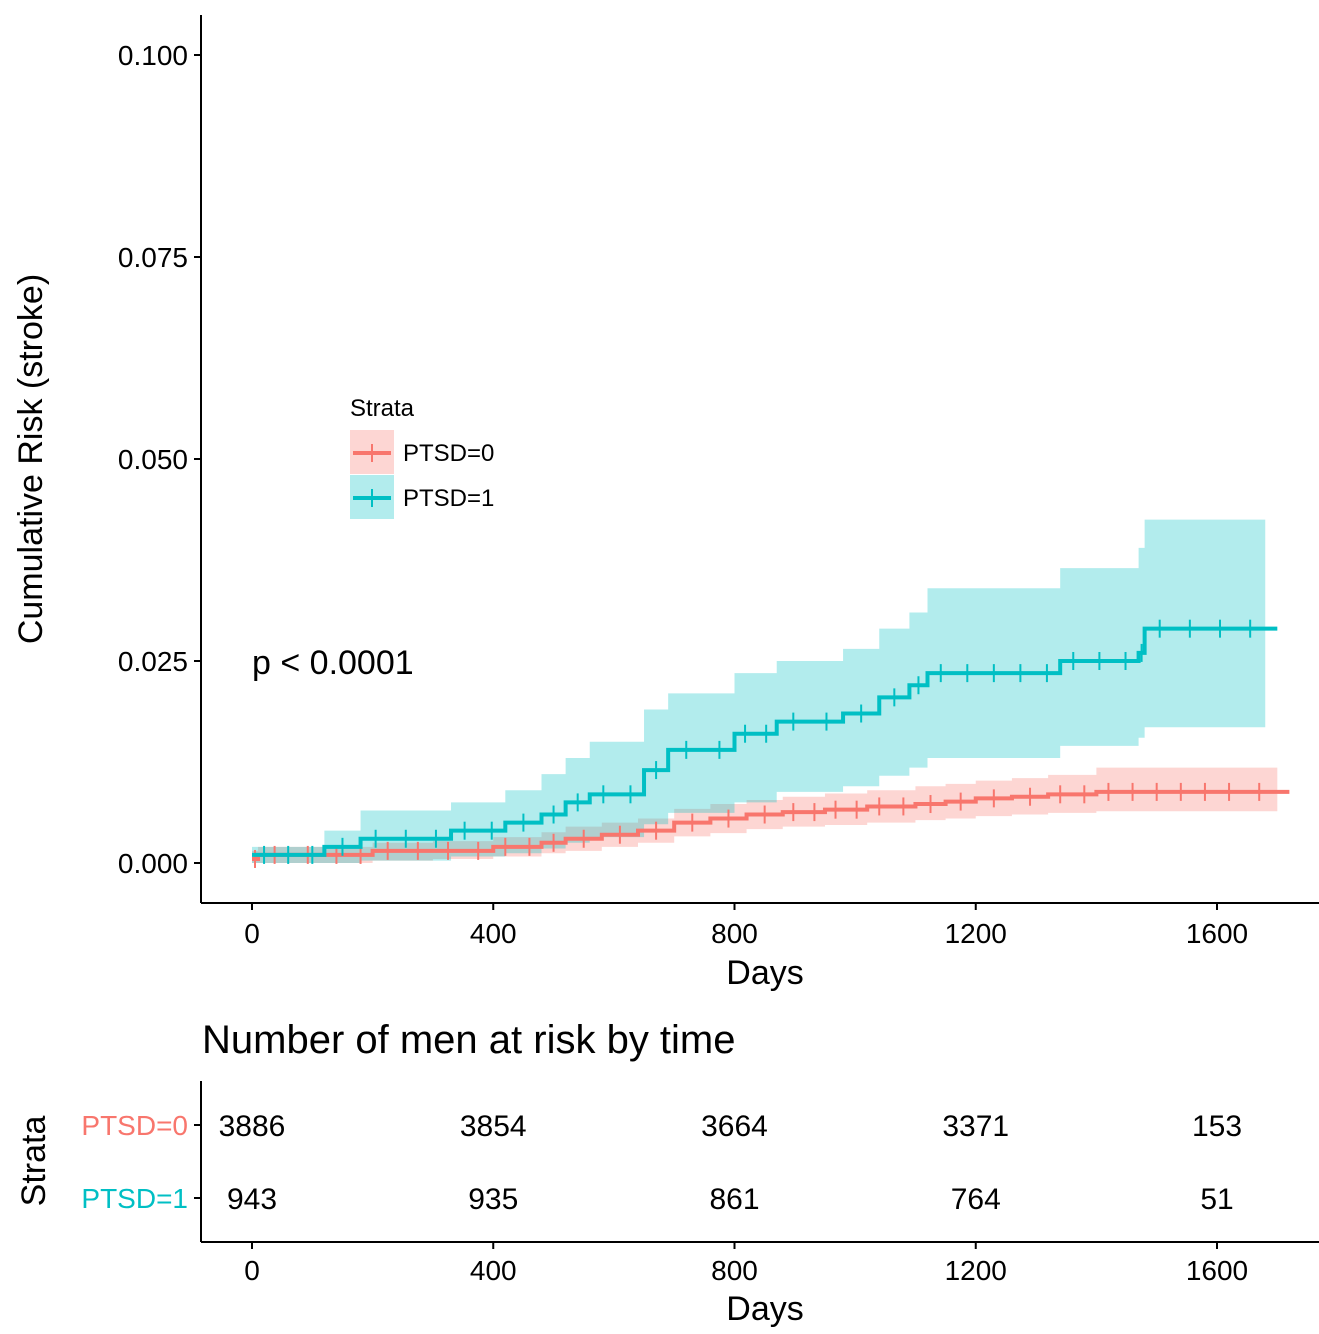 The image size is (1319, 1334). What do you see at coordinates (493, 1199) in the screenshot?
I see `risk-table-cell: 935` at bounding box center [493, 1199].